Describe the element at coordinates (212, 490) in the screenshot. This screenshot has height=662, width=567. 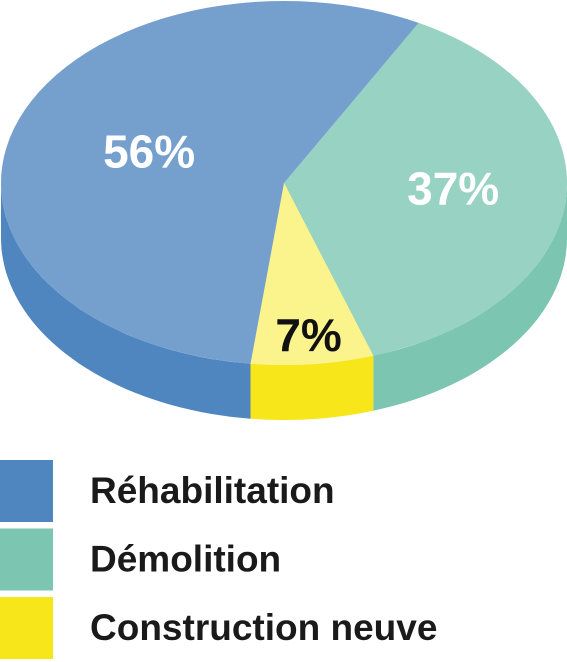
I see `legend-label: Réhabilitation` at that location.